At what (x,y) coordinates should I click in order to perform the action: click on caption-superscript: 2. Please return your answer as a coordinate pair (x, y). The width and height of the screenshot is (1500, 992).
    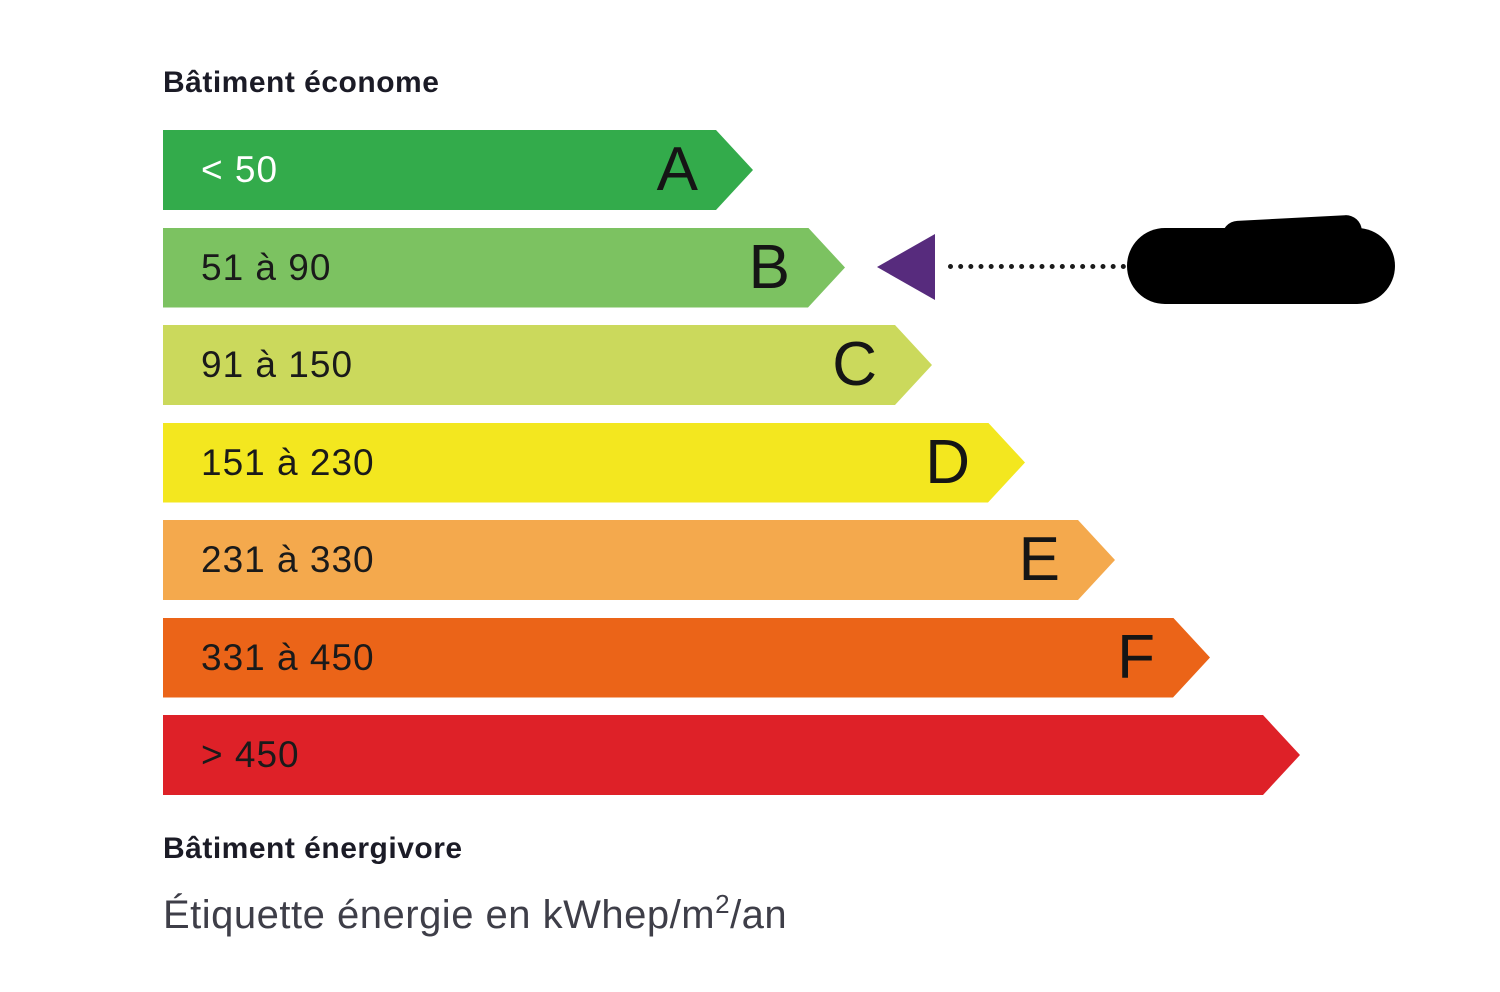
    Looking at the image, I should click on (723, 904).